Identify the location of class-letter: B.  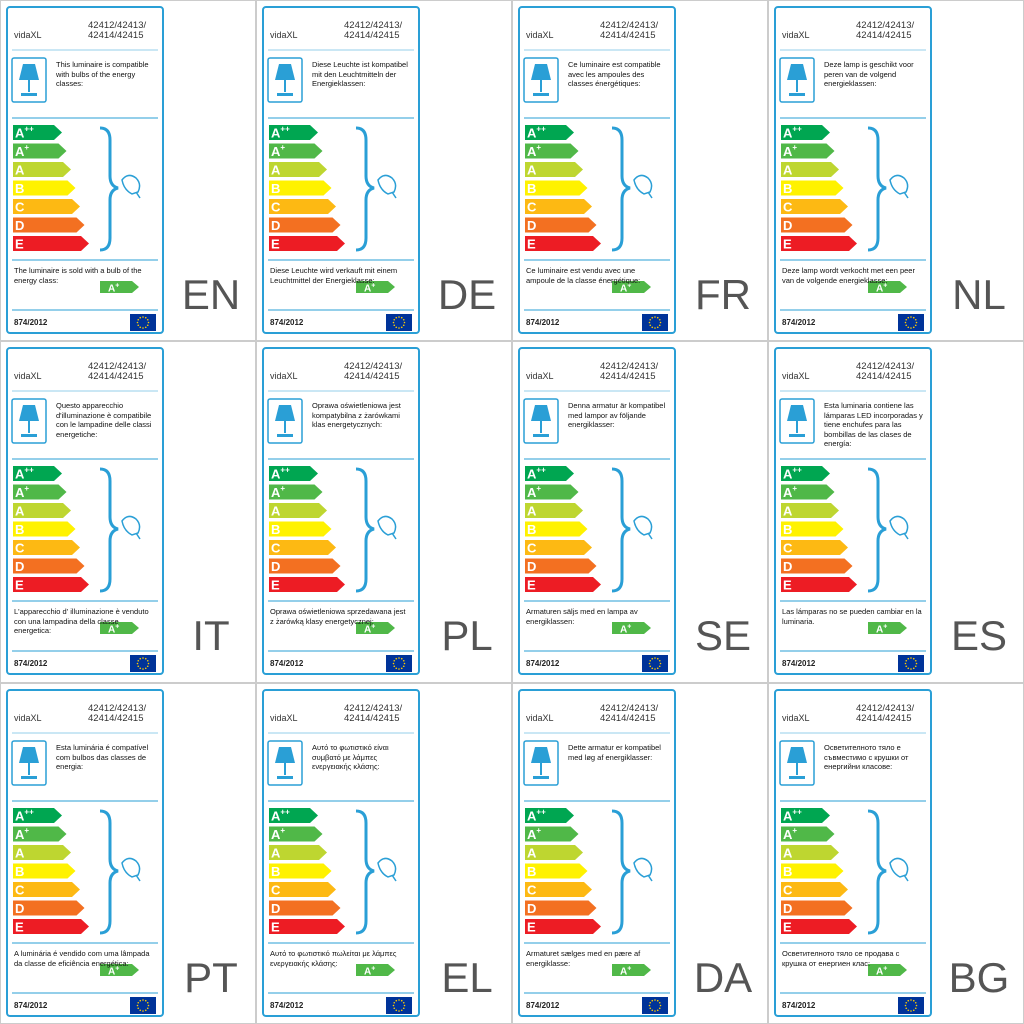
(531, 529).